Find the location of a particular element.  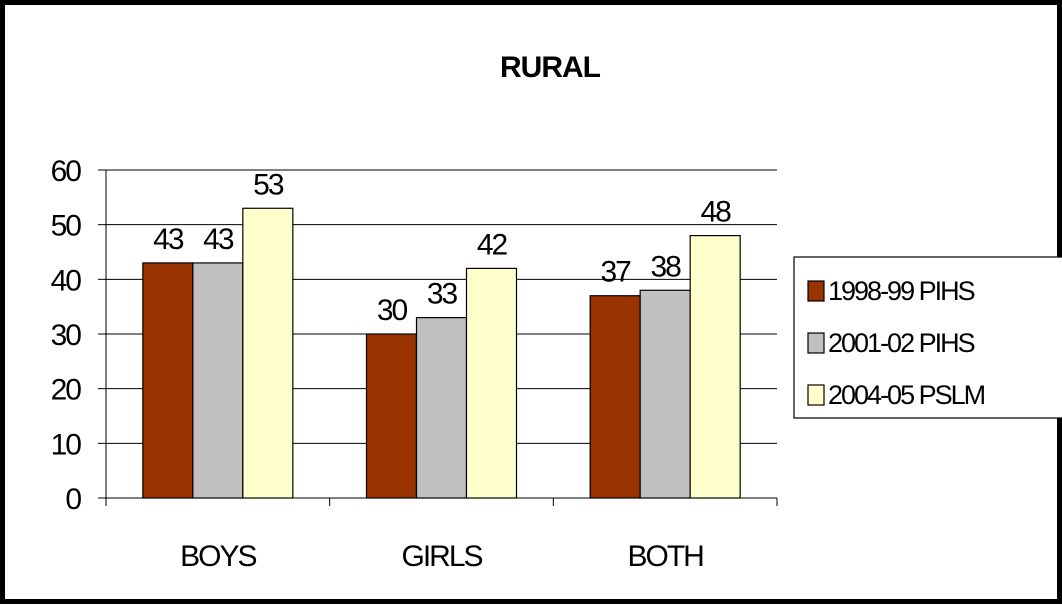

legend: 1998-99 PIHS 2001-02 PIHS 2004-05 PSLM is located at coordinates (927, 337).